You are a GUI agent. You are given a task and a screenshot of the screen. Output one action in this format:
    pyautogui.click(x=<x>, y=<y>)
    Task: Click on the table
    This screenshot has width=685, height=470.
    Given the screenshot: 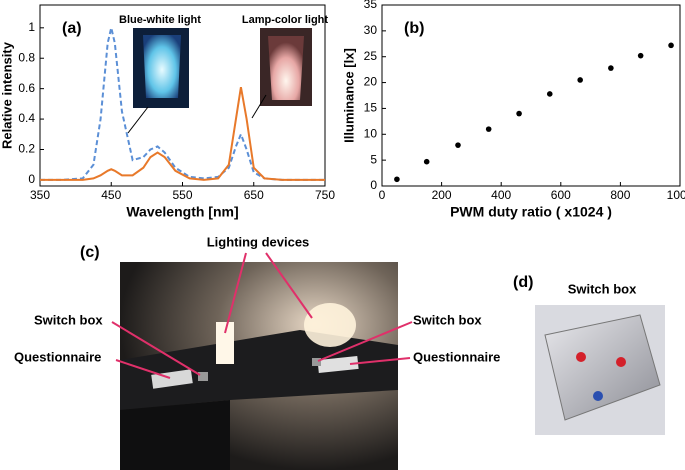 What is the action you would take?
    pyautogui.click(x=259, y=370)
    